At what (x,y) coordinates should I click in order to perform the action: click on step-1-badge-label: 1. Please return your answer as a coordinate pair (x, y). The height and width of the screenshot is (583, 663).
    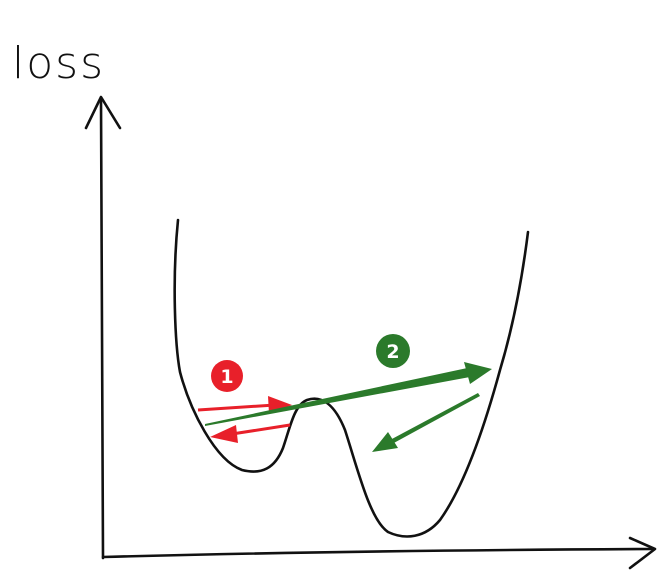
    Looking at the image, I should click on (226, 377).